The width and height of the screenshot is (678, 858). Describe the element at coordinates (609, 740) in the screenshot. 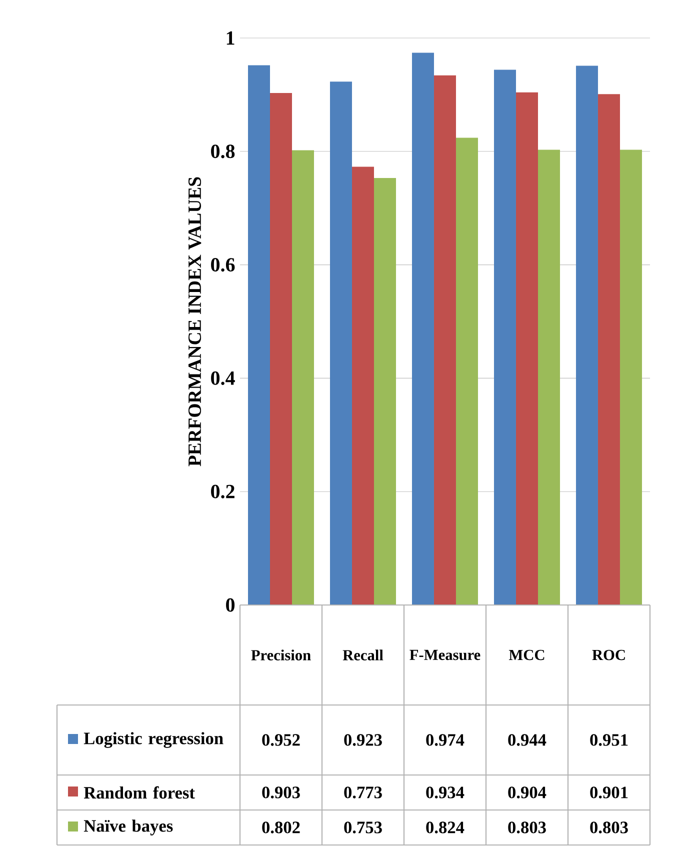

I see `data-label: 0.951` at that location.